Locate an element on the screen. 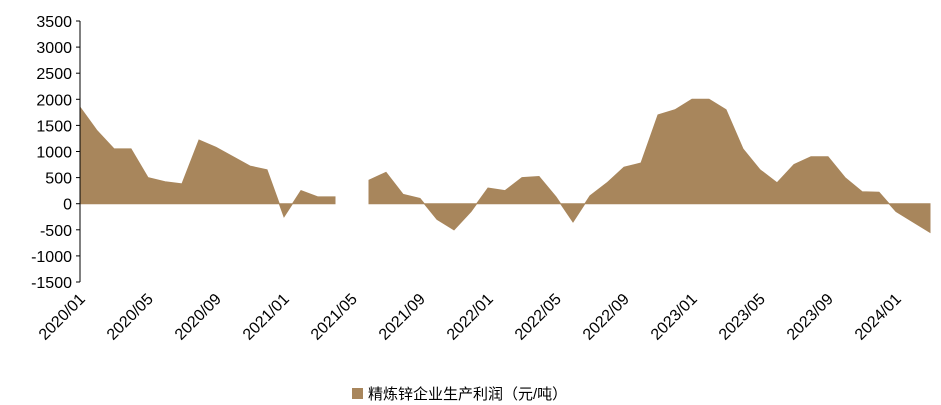 The width and height of the screenshot is (941, 405). x-tick-label: 2022/01 is located at coordinates (470, 317).